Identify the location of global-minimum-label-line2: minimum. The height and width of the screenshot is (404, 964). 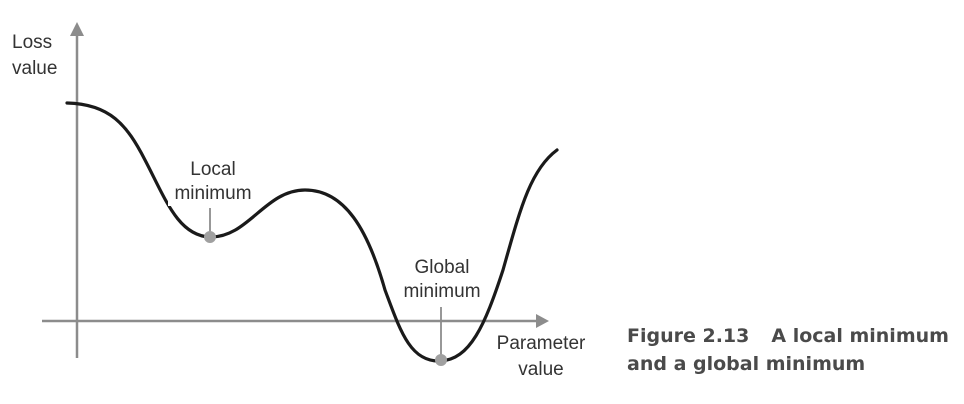
(442, 291).